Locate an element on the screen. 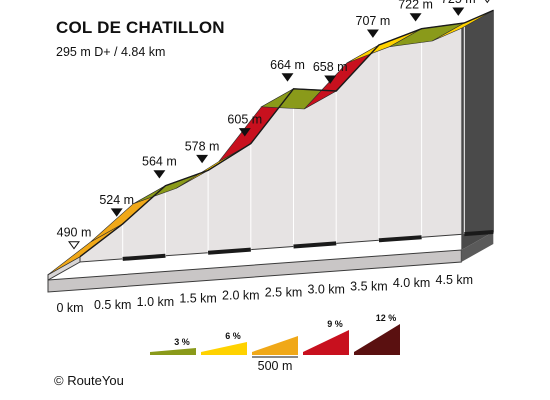 The width and height of the screenshot is (550, 400). legend-scale-label: 500 m is located at coordinates (275, 366).